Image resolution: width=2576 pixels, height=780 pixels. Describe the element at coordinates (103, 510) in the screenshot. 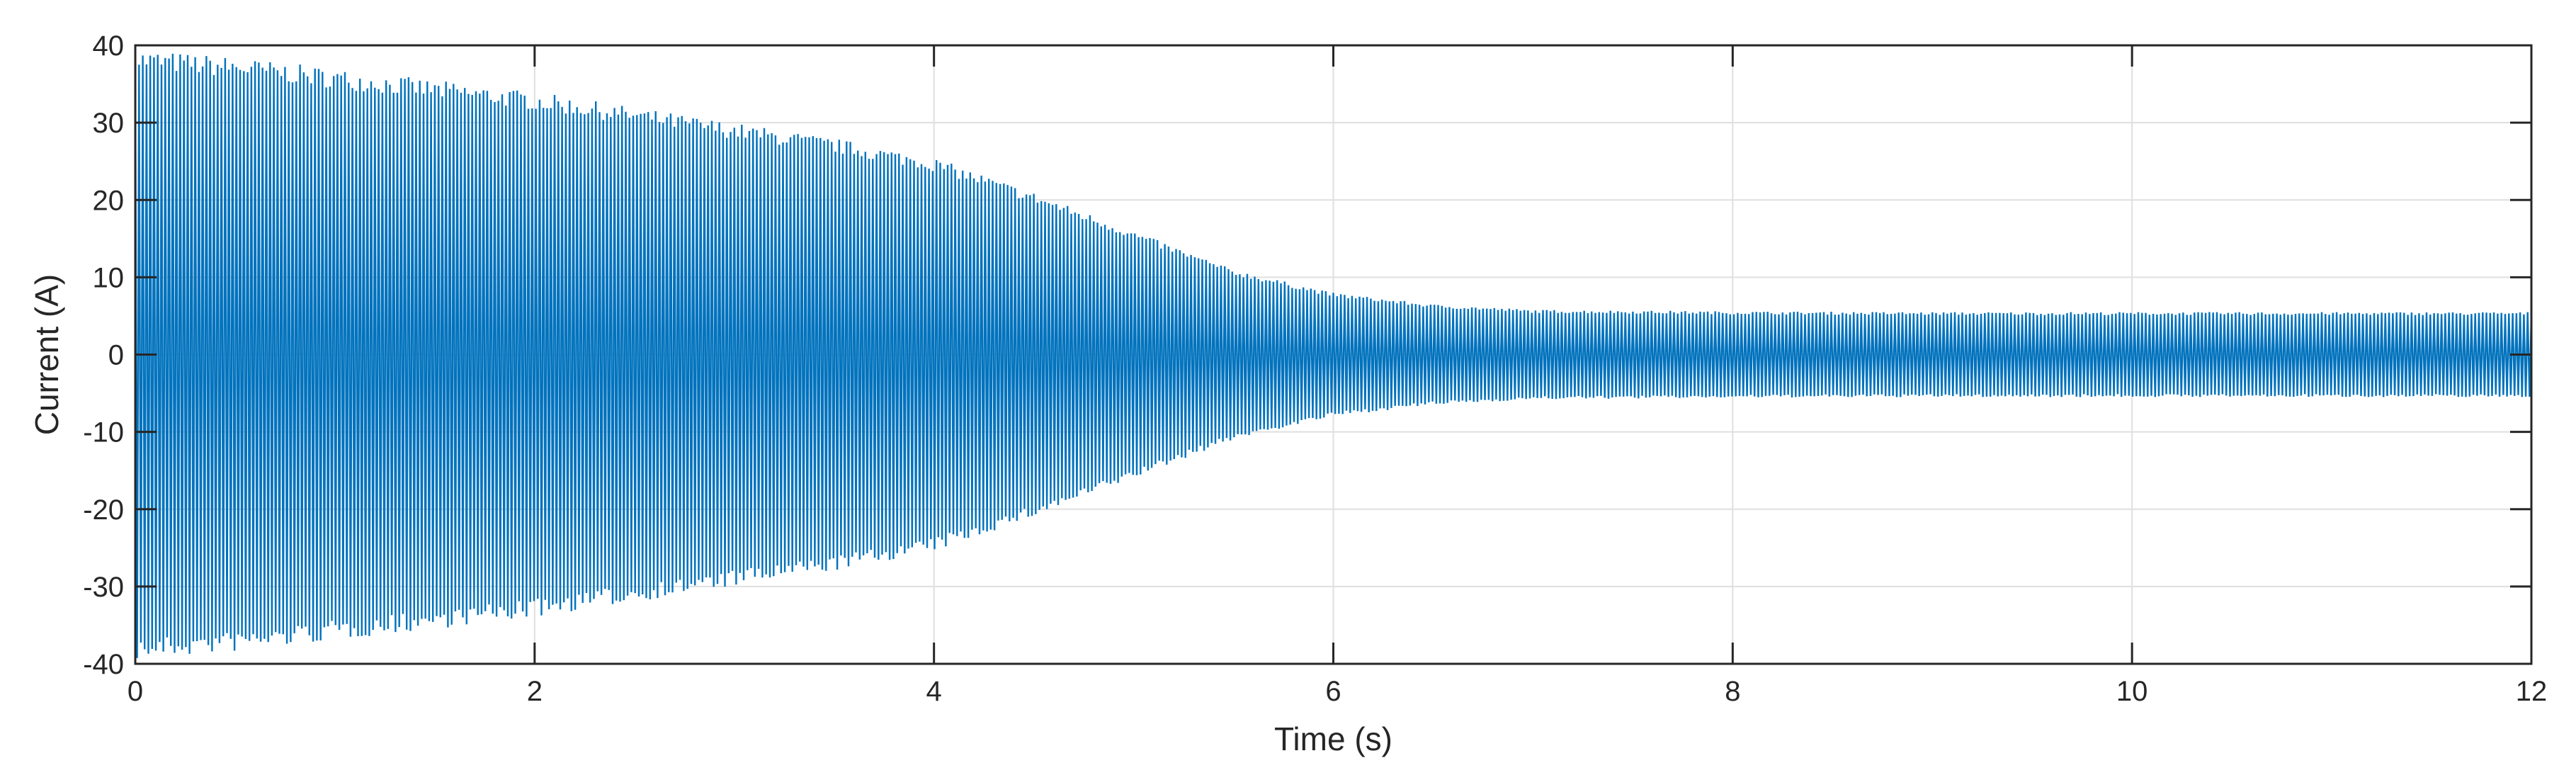

I see `y-tick-label: -20` at that location.